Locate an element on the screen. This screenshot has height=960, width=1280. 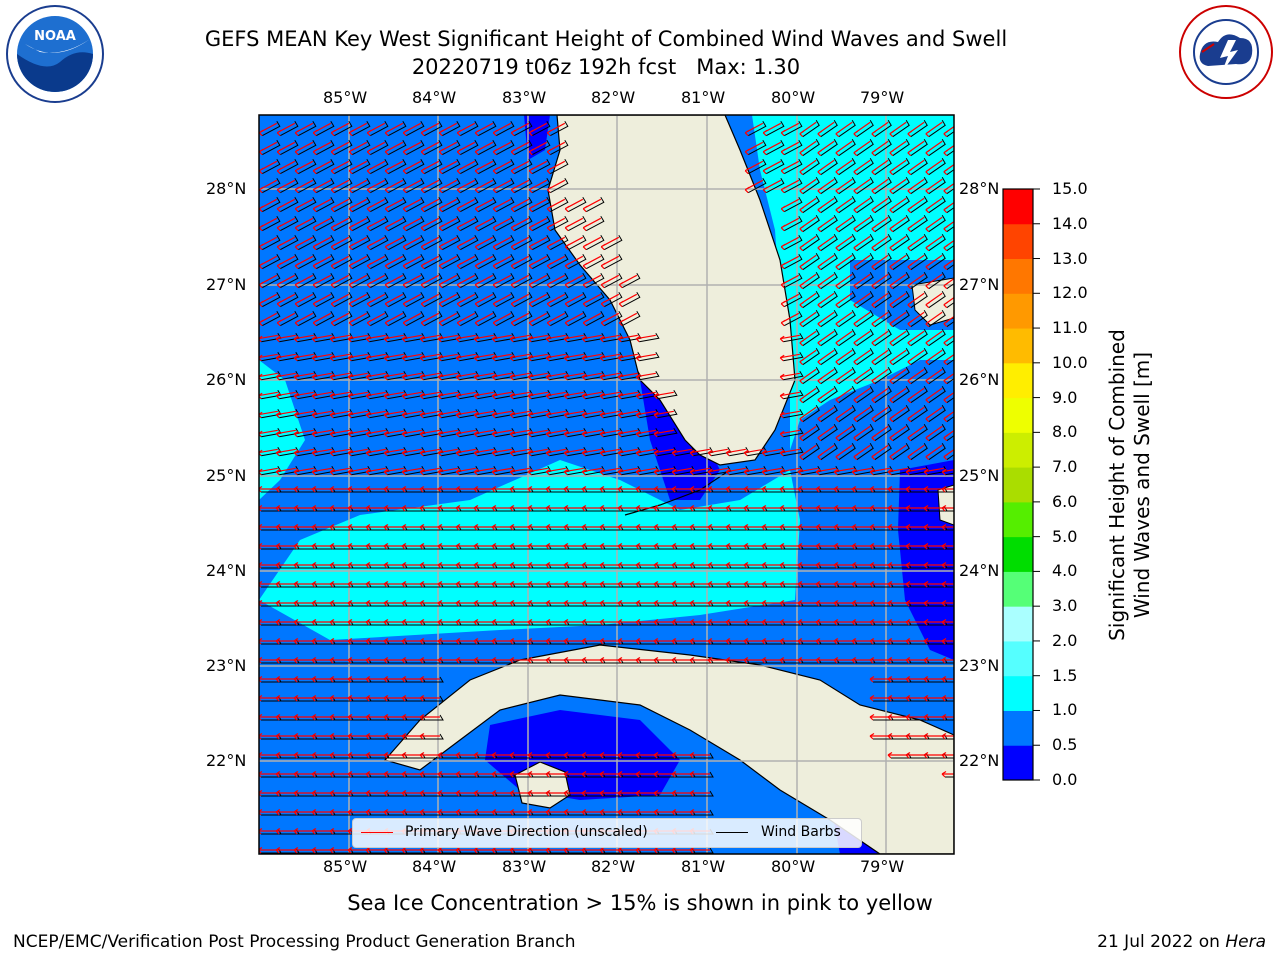
colorbar-tick-label: 10.0 is located at coordinates (1070, 362).